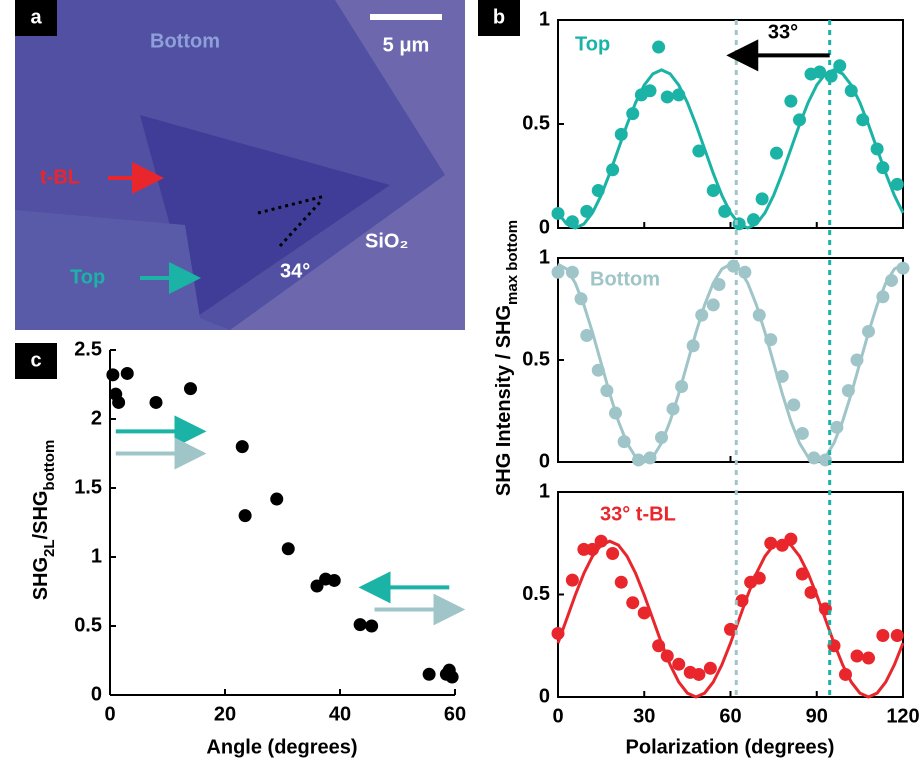 The image size is (921, 766). What do you see at coordinates (281, 747) in the screenshot?
I see `x-axis-label: Angle (degrees)` at bounding box center [281, 747].